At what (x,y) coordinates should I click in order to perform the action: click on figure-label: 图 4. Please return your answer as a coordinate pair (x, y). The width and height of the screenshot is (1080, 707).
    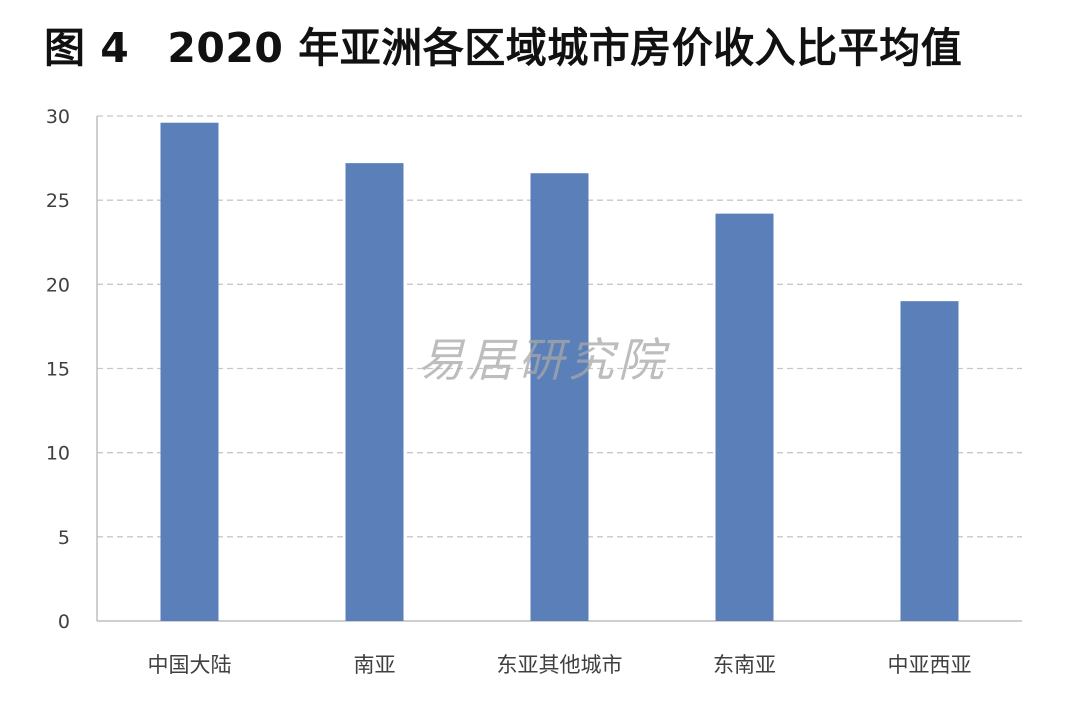
    Looking at the image, I should click on (87, 48).